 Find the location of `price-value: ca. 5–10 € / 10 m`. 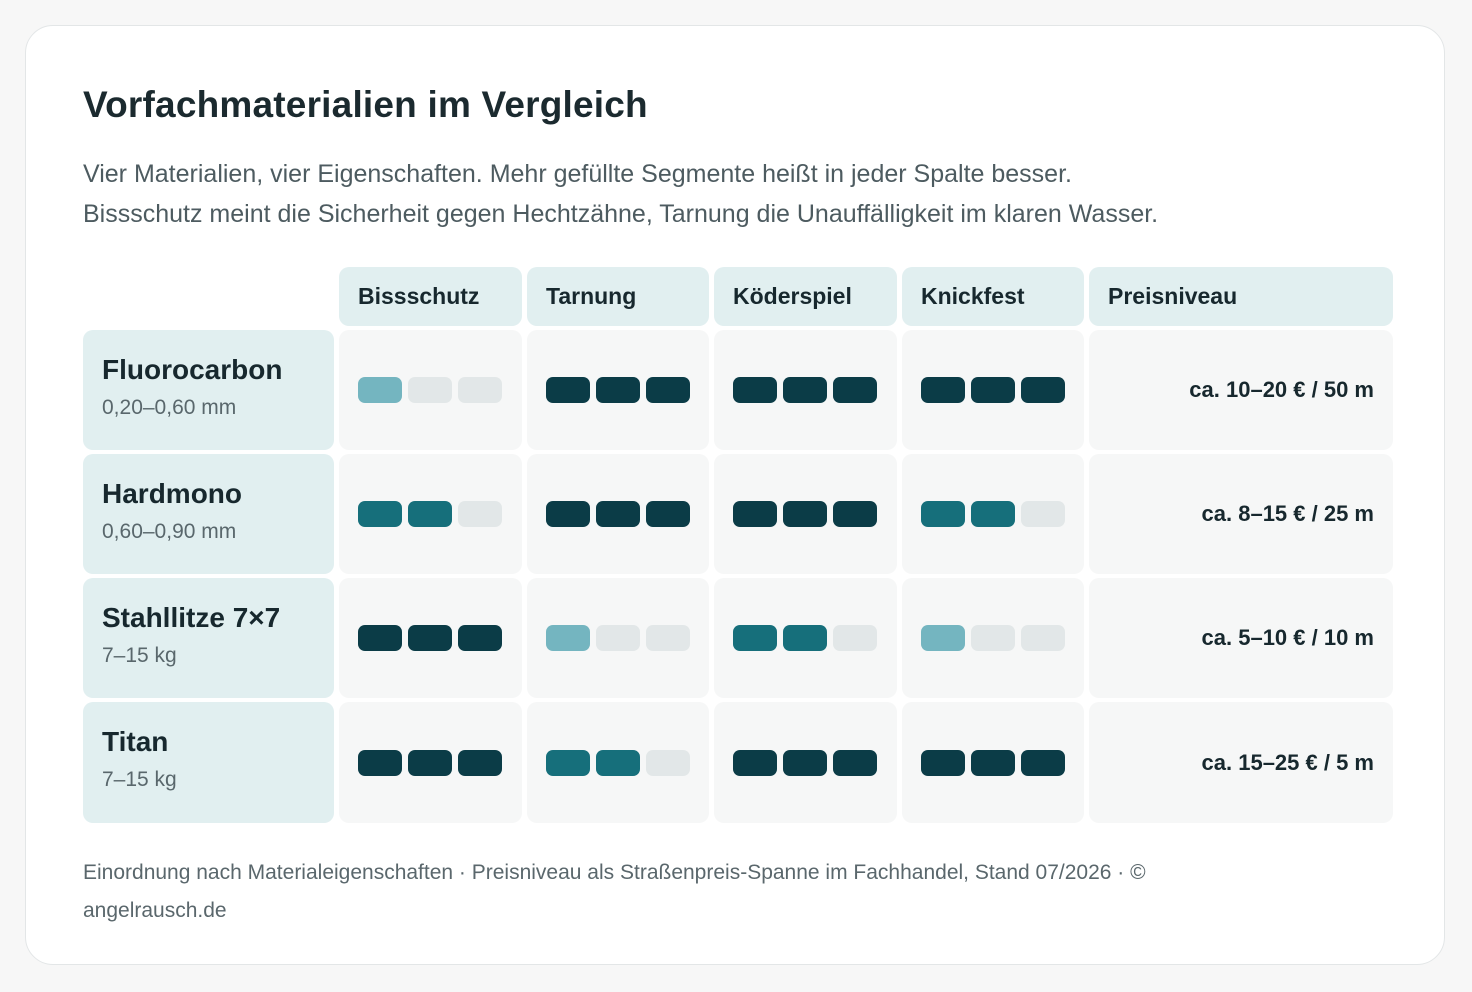

price-value: ca. 5–10 € / 10 m is located at coordinates (1241, 638).